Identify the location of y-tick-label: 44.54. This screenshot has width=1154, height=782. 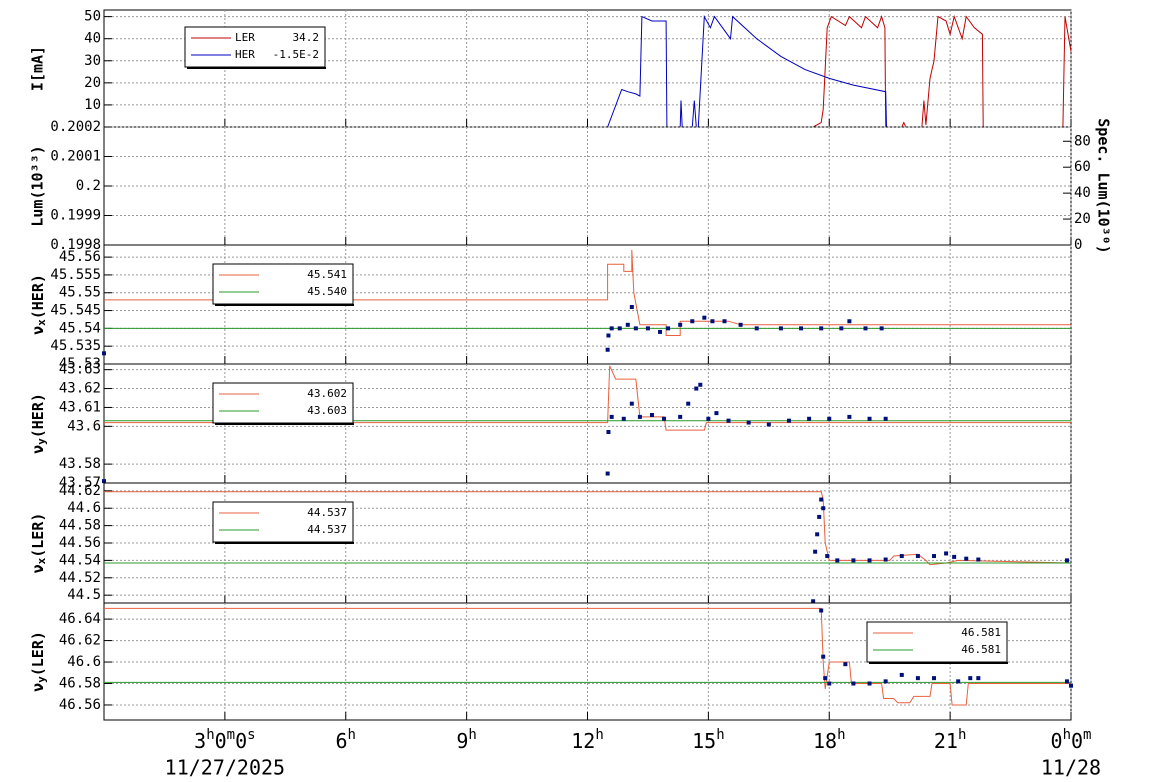
(80, 560).